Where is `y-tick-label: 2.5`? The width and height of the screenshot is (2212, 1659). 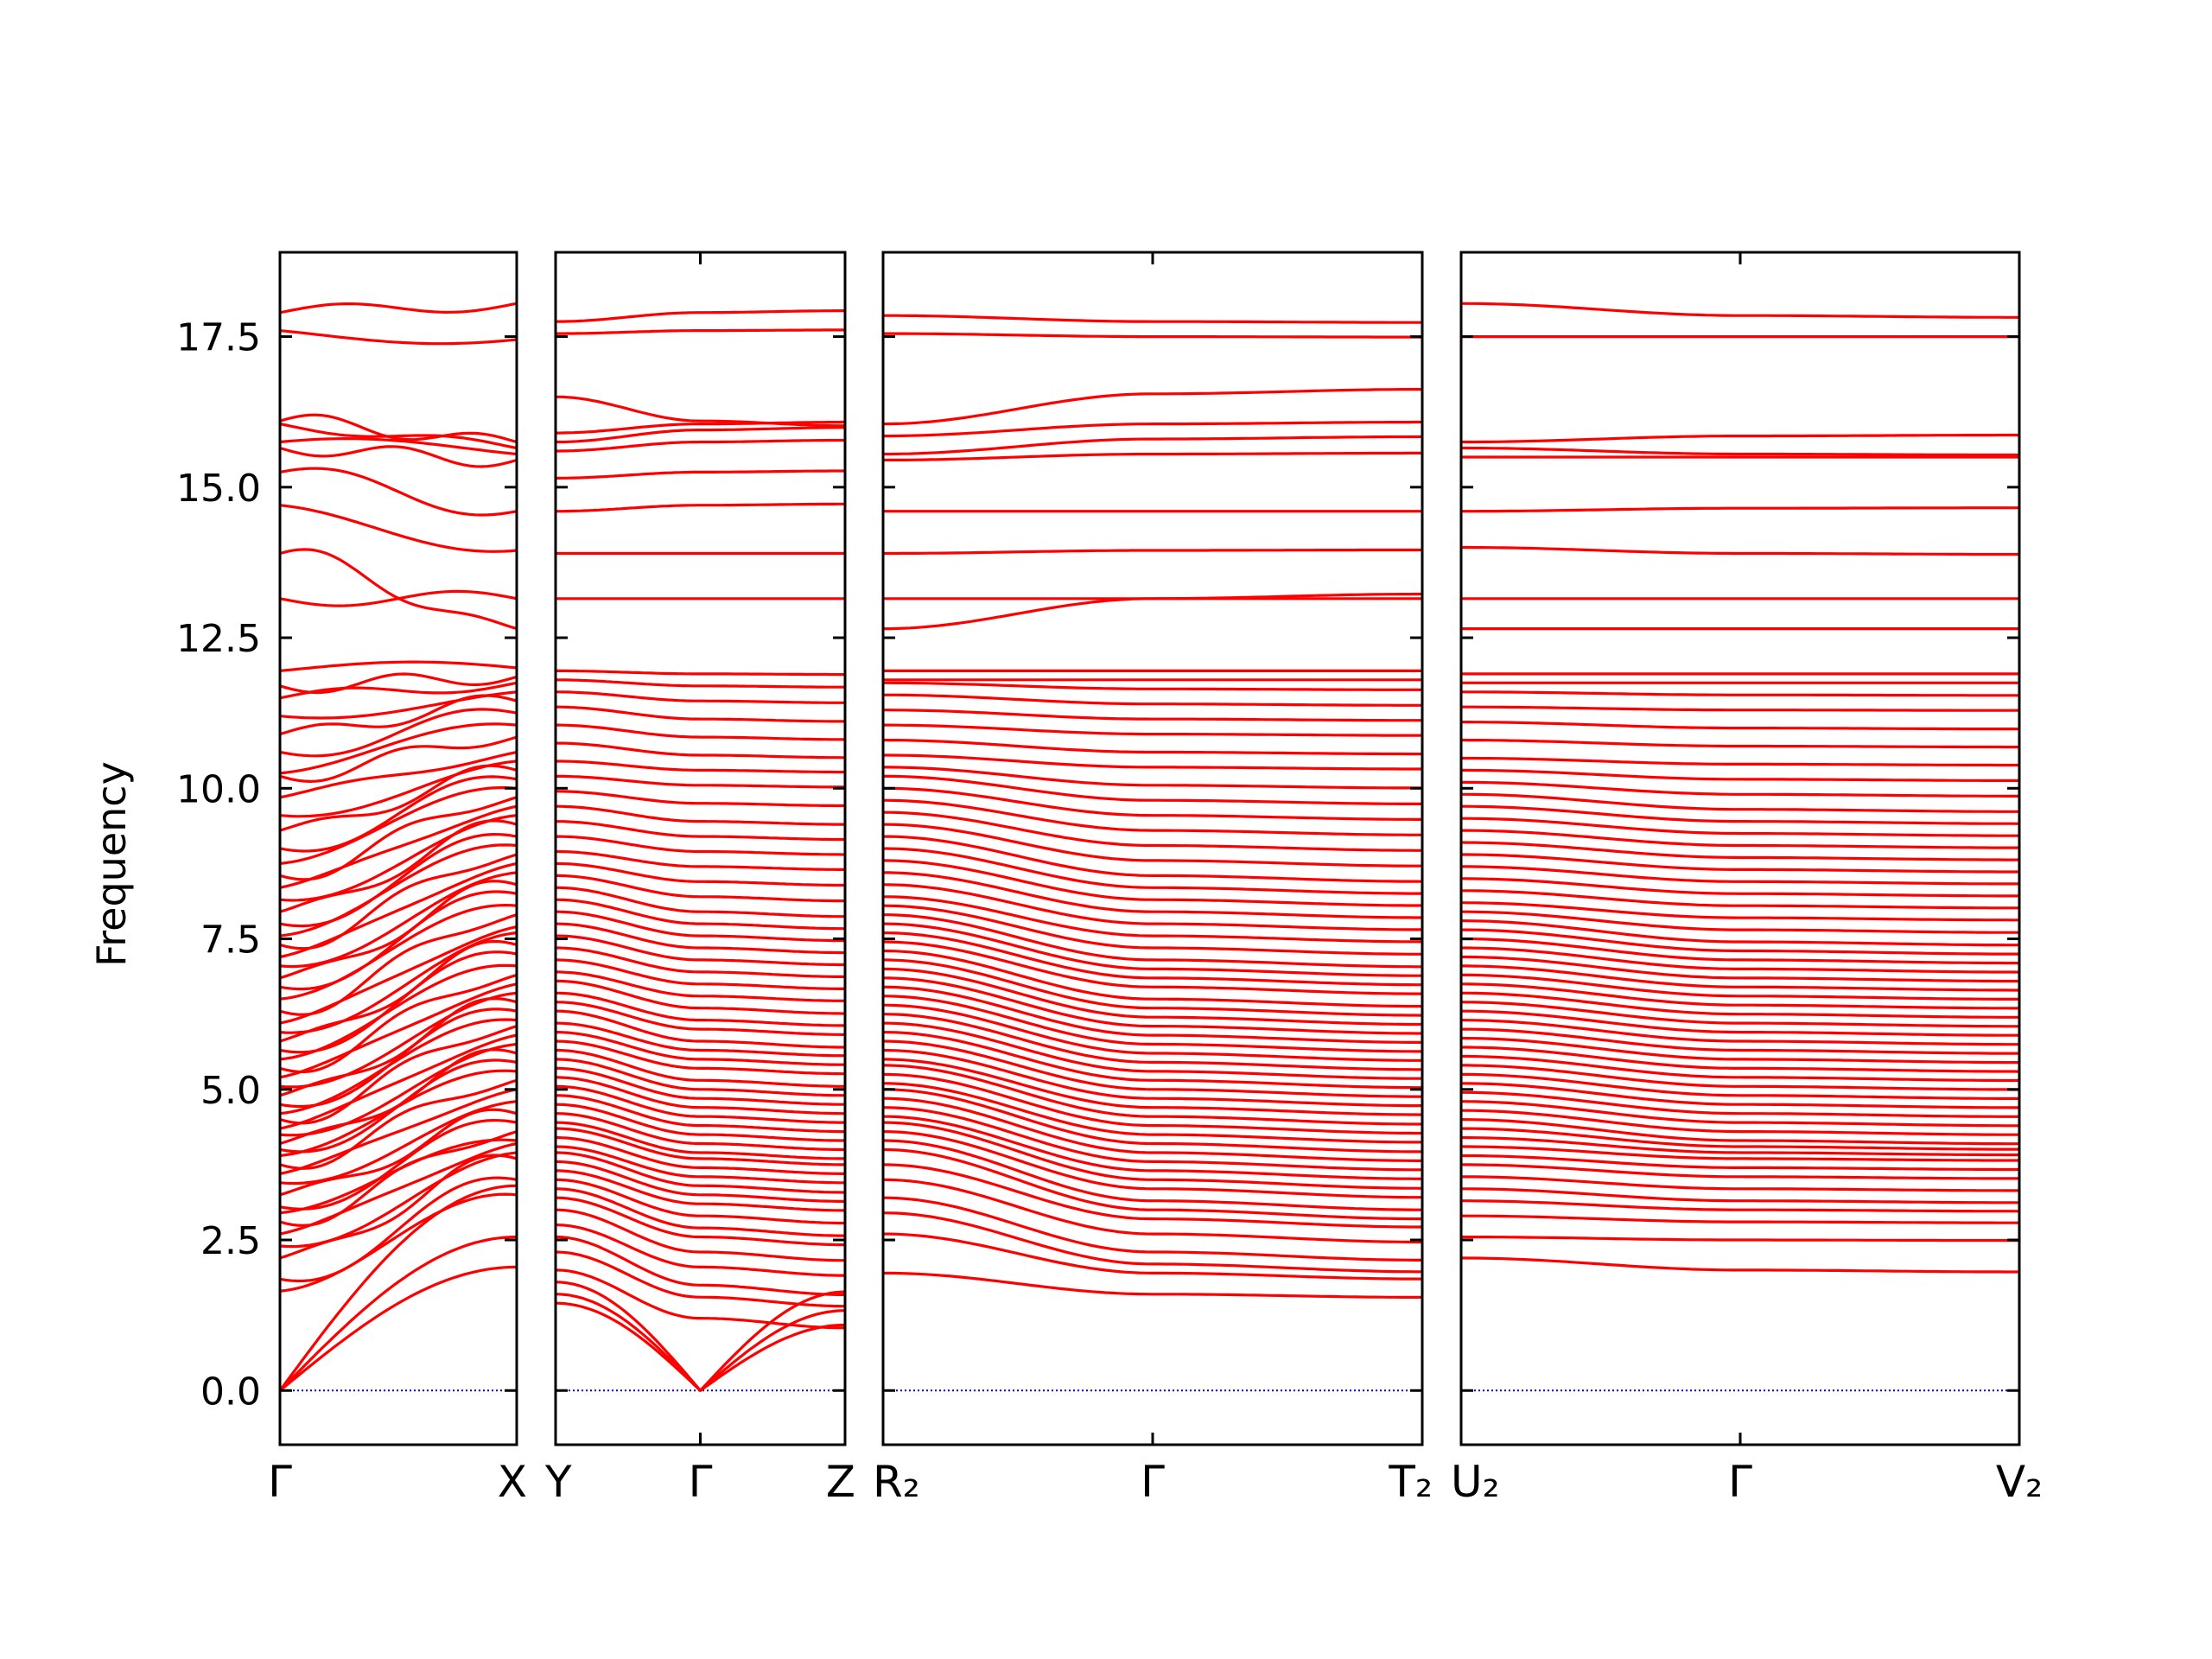 y-tick-label: 2.5 is located at coordinates (231, 1241).